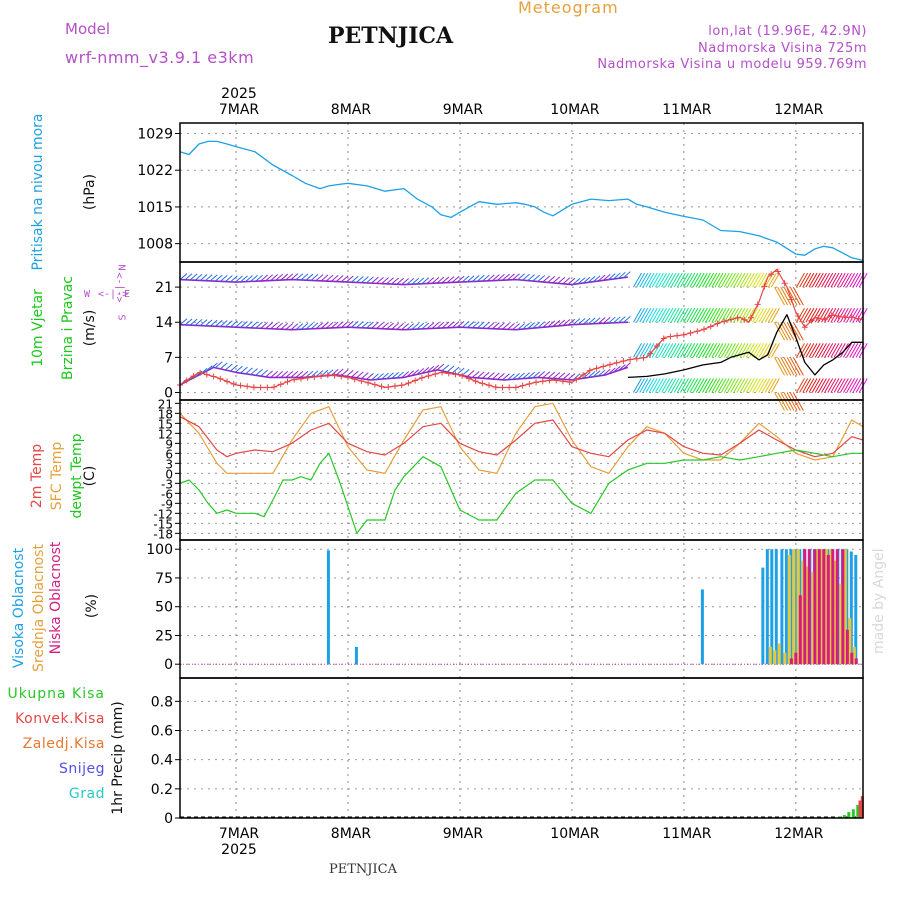 This screenshot has height=900, width=900. I want to click on wind-compass: N <-|-> S W <-|-> E, so click(112, 295).